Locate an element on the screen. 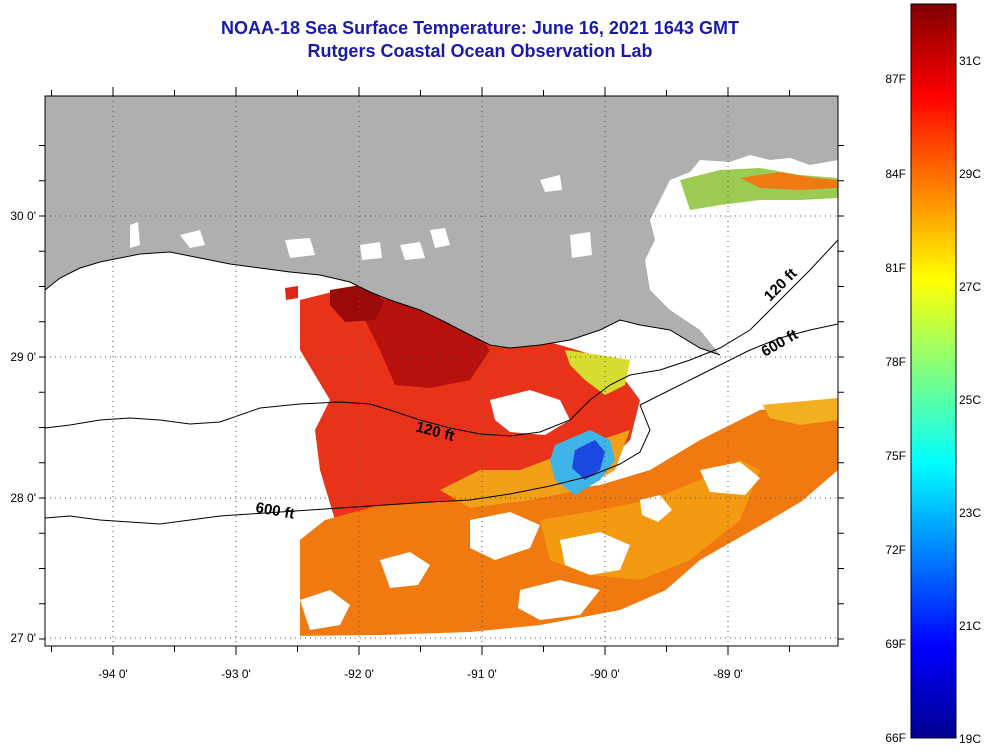 This screenshot has height=754, width=992. lon-label: -92 0' is located at coordinates (359, 674).